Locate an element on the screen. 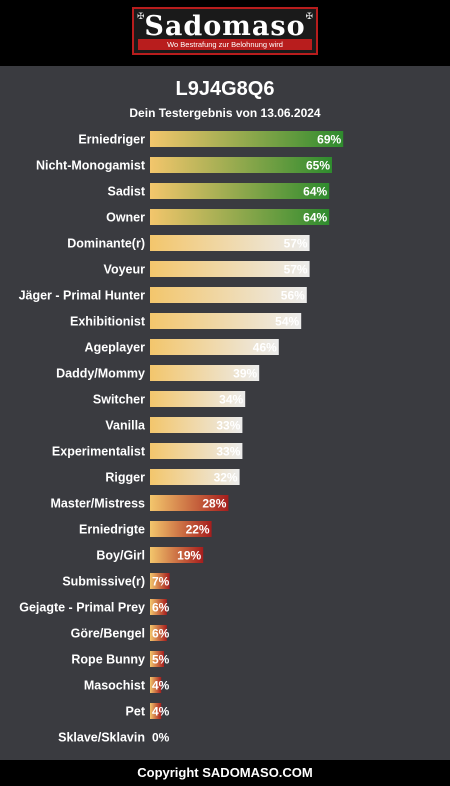  value-label: 65% is located at coordinates (318, 166).